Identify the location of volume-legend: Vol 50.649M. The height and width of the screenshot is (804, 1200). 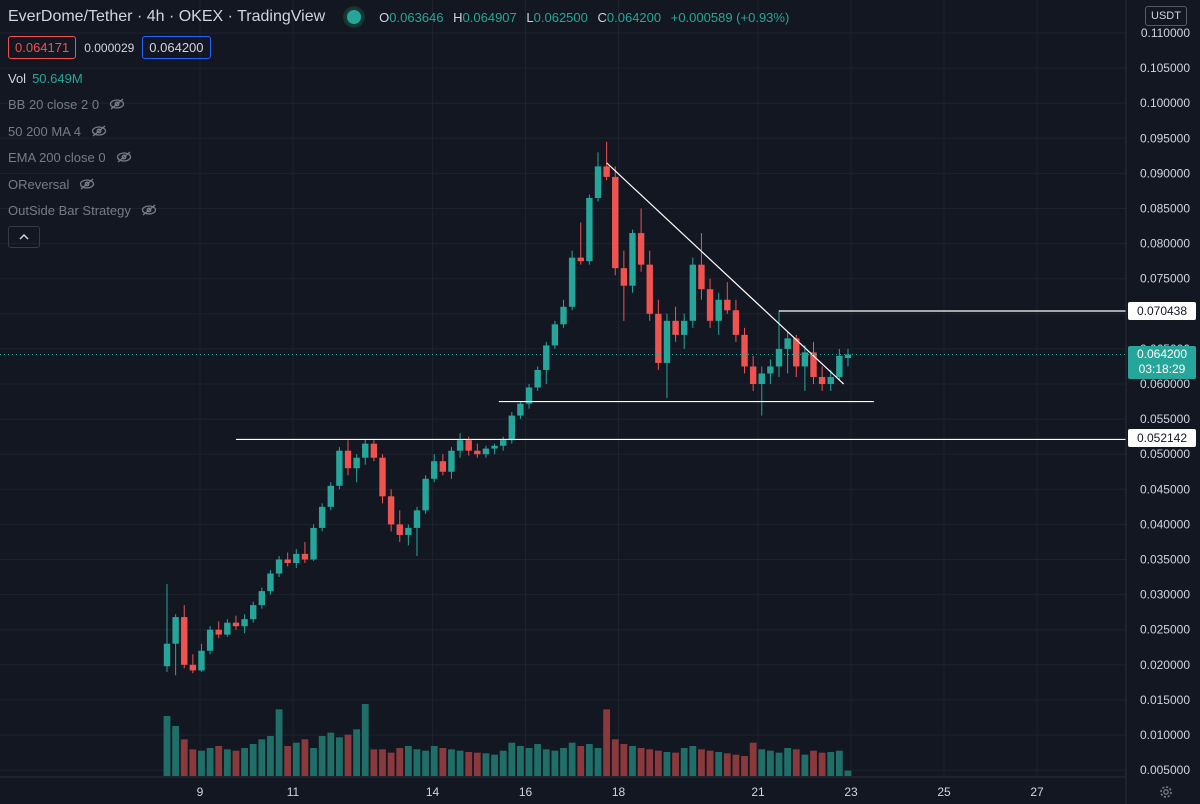
(45, 78).